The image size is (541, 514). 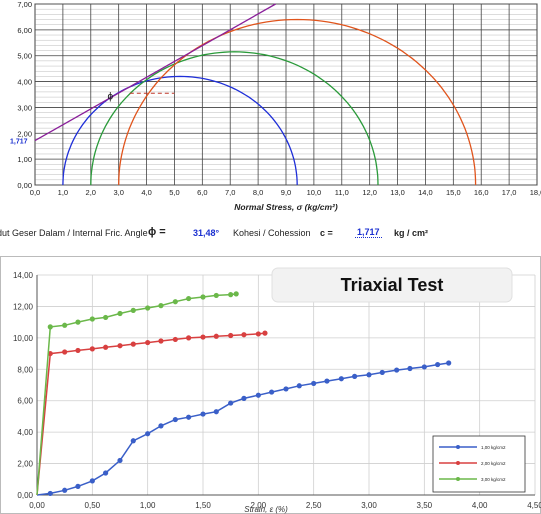 What do you see at coordinates (23, 306) in the screenshot?
I see `y-tick-label: 12,00` at bounding box center [23, 306].